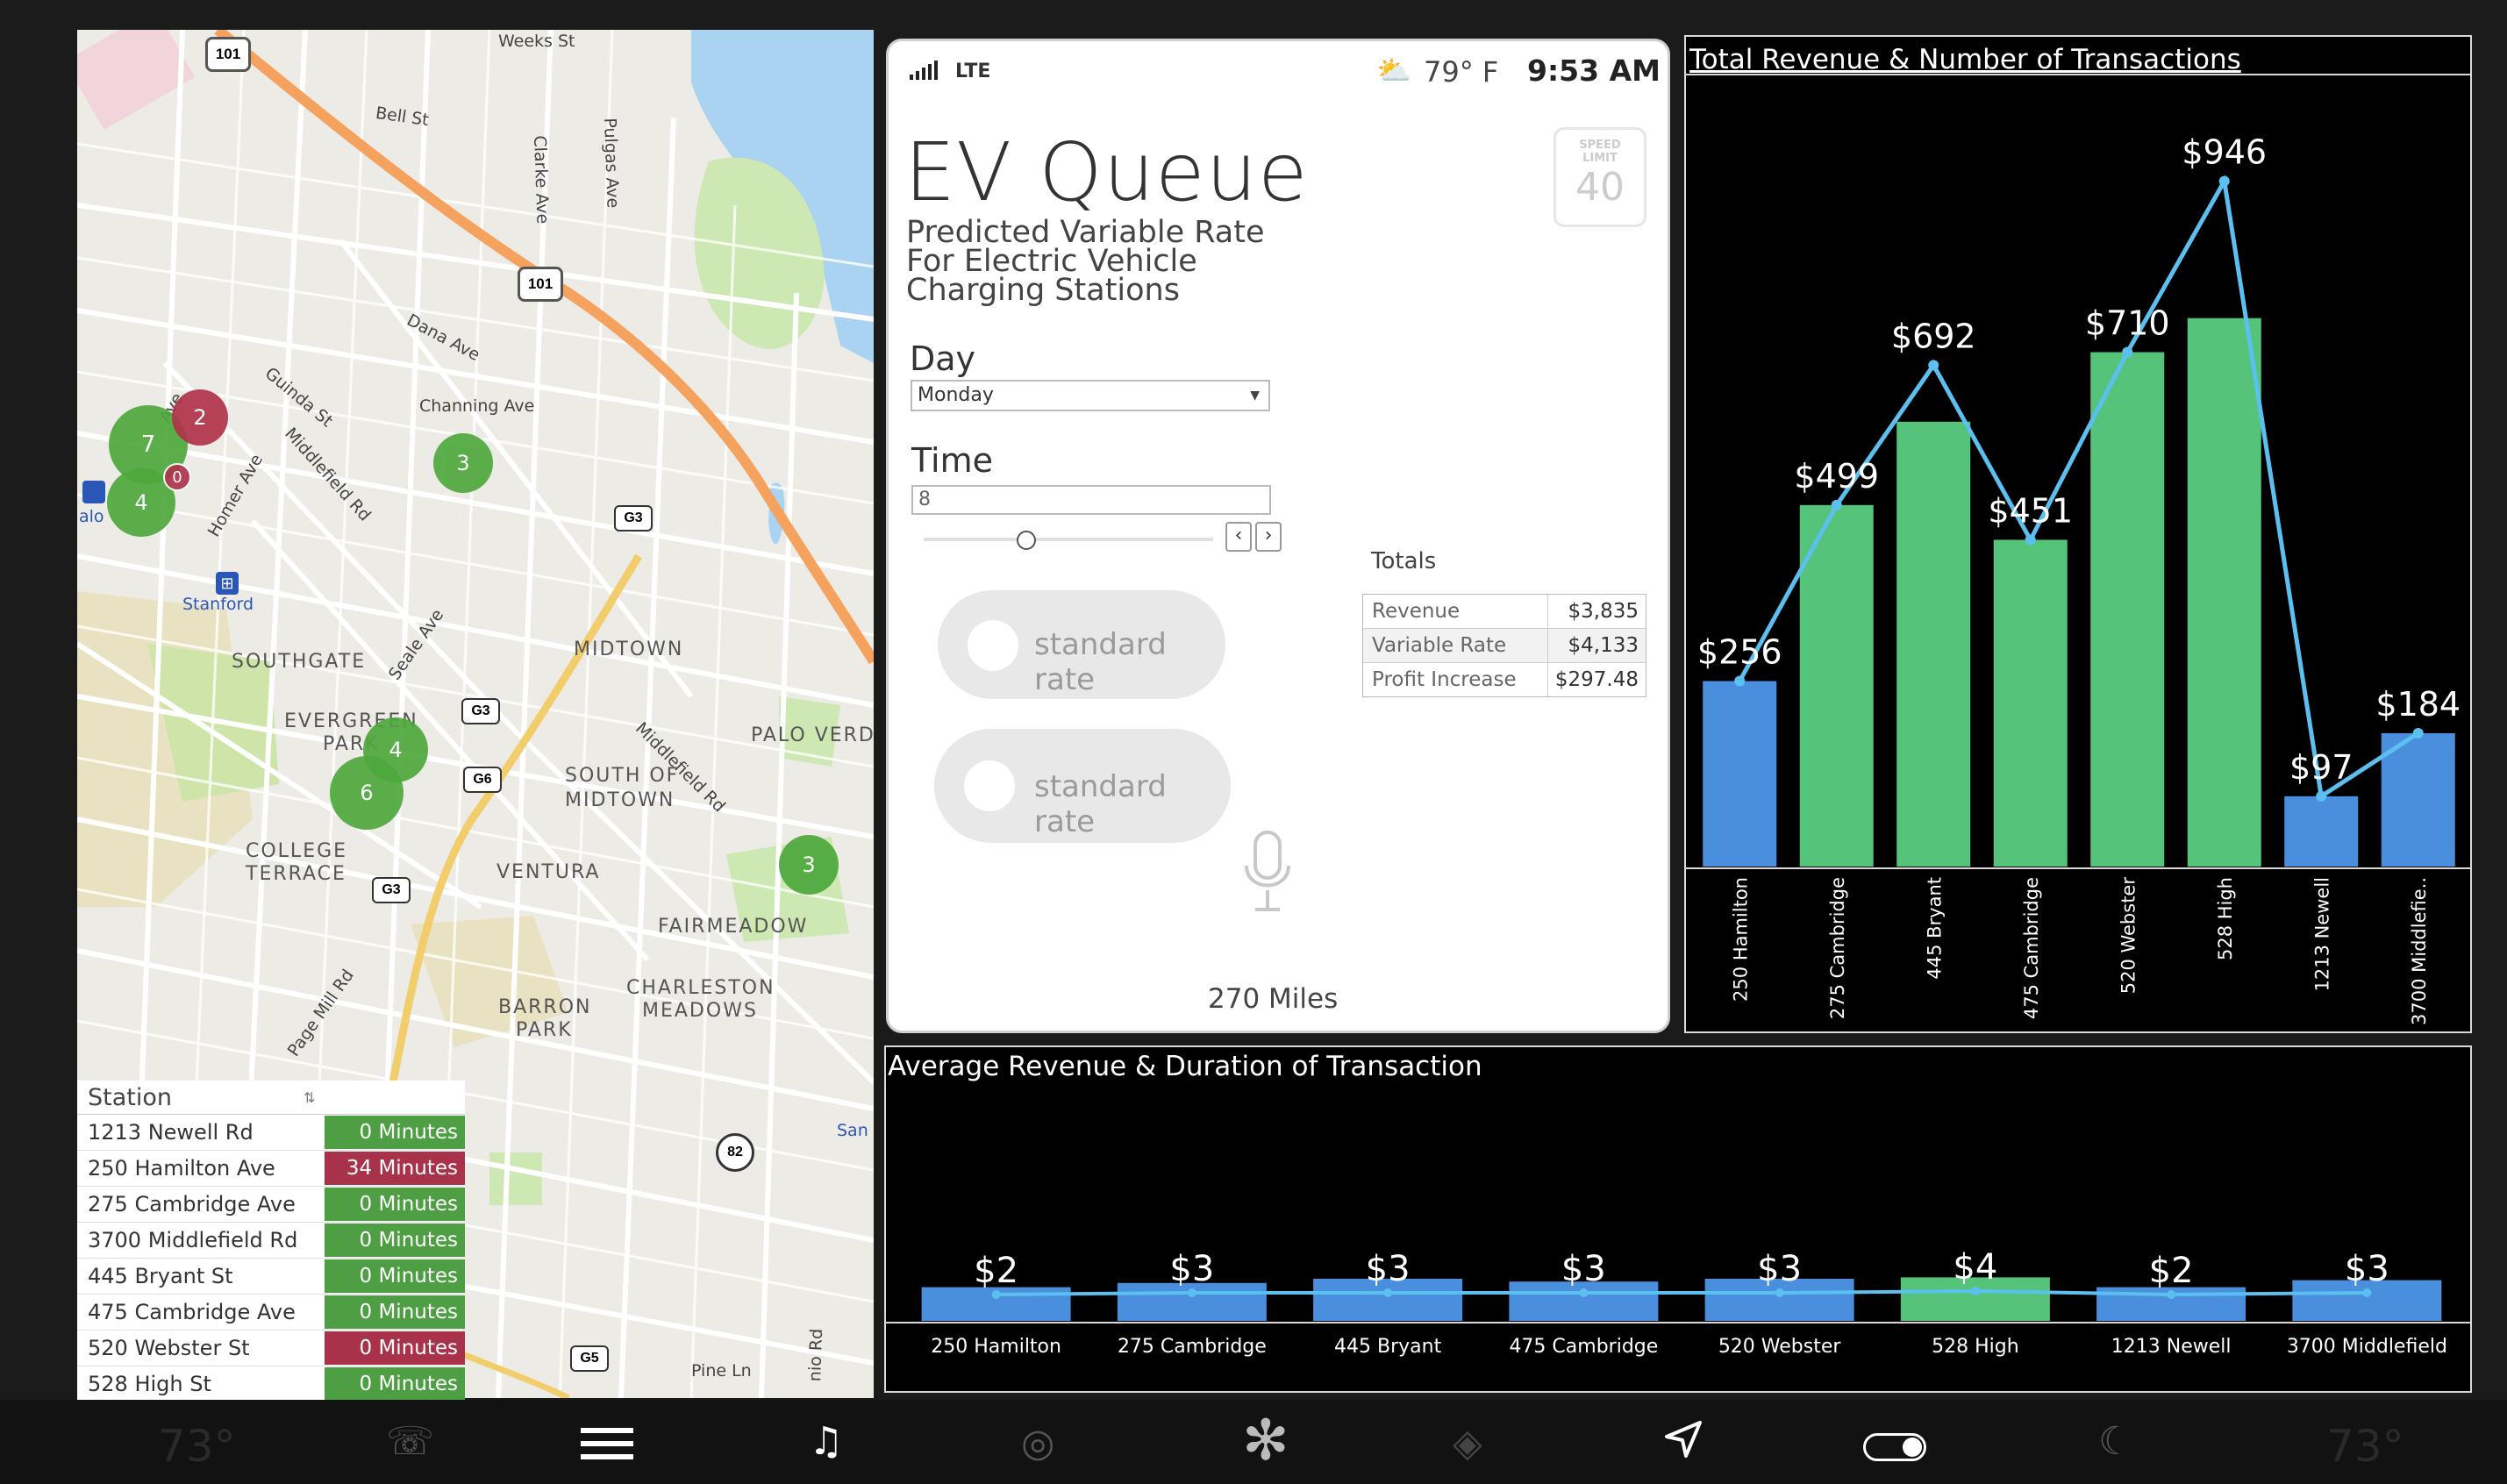 The image size is (2507, 1484). Describe the element at coordinates (1975, 1347) in the screenshot. I see `x-tick-label: 528 High` at that location.